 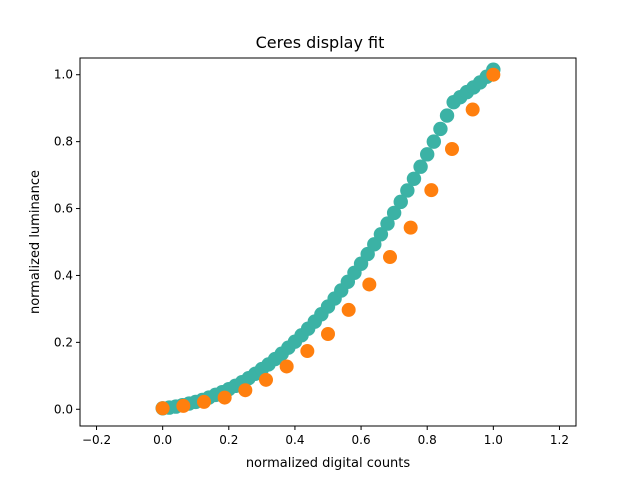 What do you see at coordinates (63, 75) in the screenshot?
I see `y-tick-label: 1.0` at bounding box center [63, 75].